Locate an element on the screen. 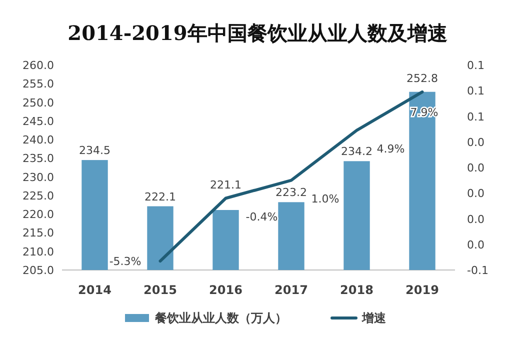 Image resolution: width=515 pixels, height=345 pixels. x-tick-label: 2015 is located at coordinates (160, 290).